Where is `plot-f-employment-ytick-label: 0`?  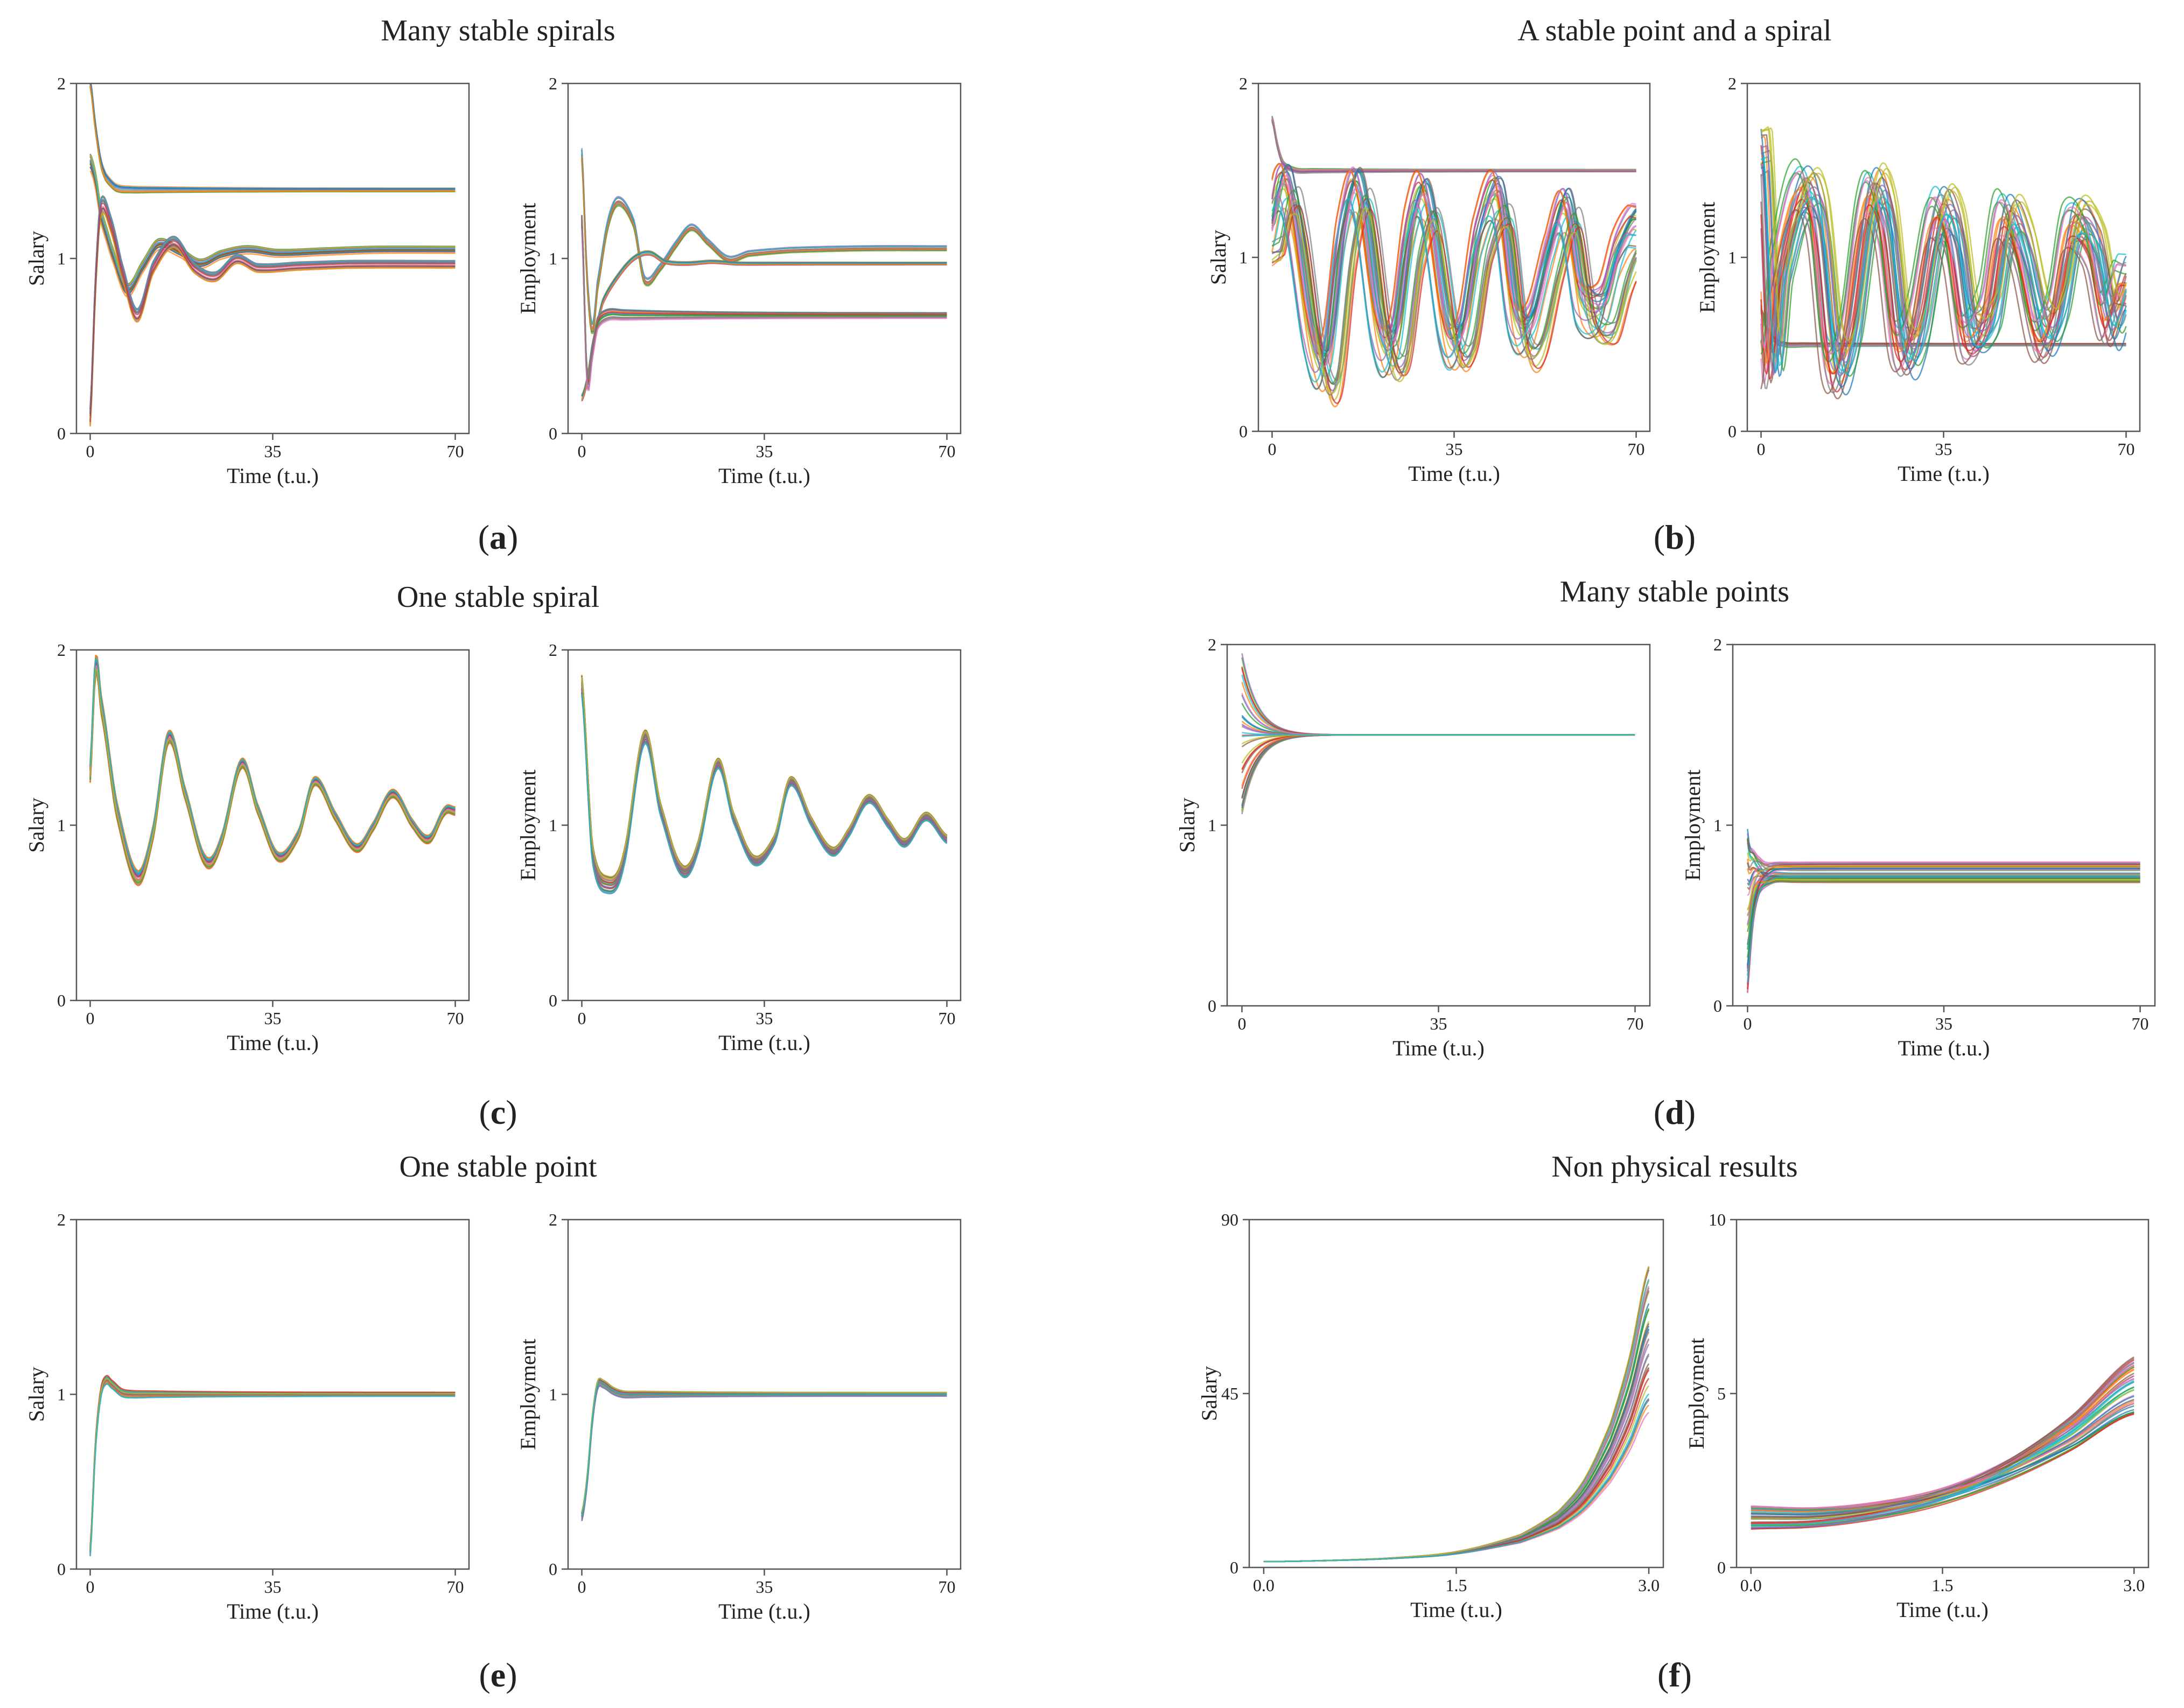 plot-f-employment-ytick-label: 0 is located at coordinates (1721, 1567).